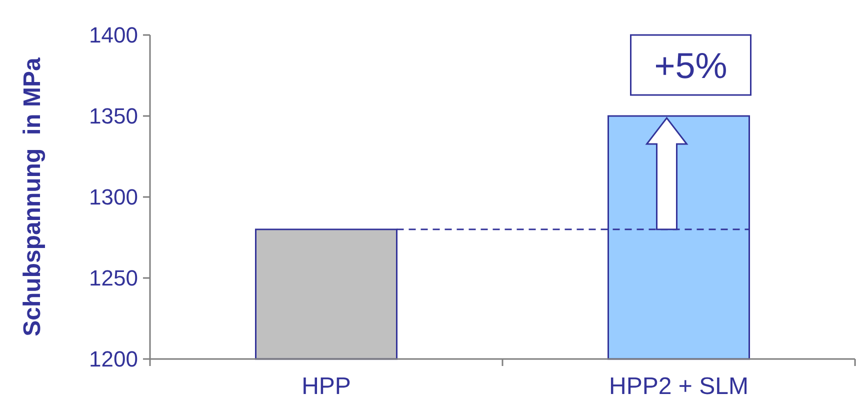  Describe the element at coordinates (113, 359) in the screenshot. I see `y-tick-label: 1200` at that location.